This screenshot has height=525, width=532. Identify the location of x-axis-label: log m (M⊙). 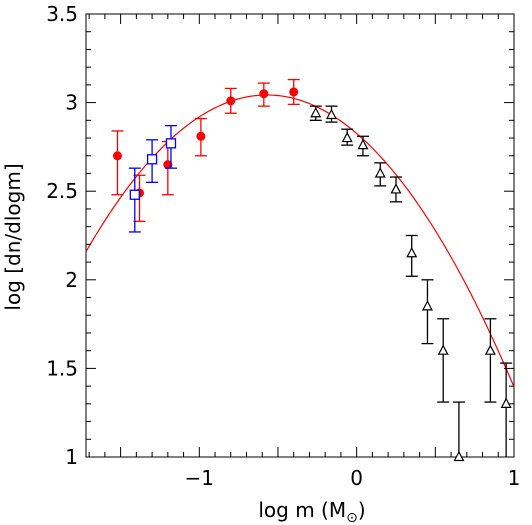
(311, 511).